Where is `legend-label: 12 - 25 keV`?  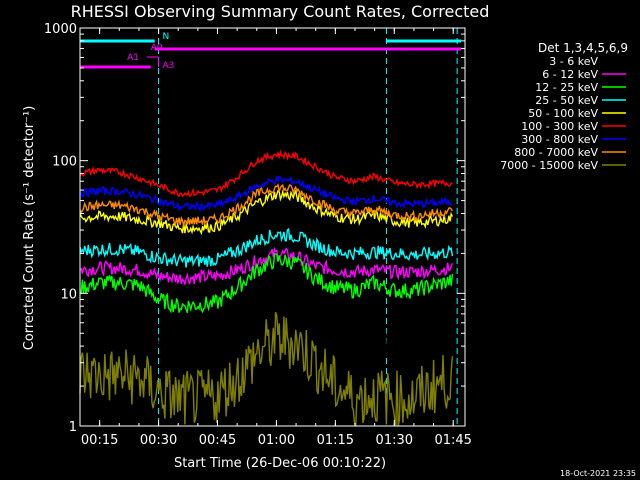
legend-label: 12 - 25 keV is located at coordinates (566, 87).